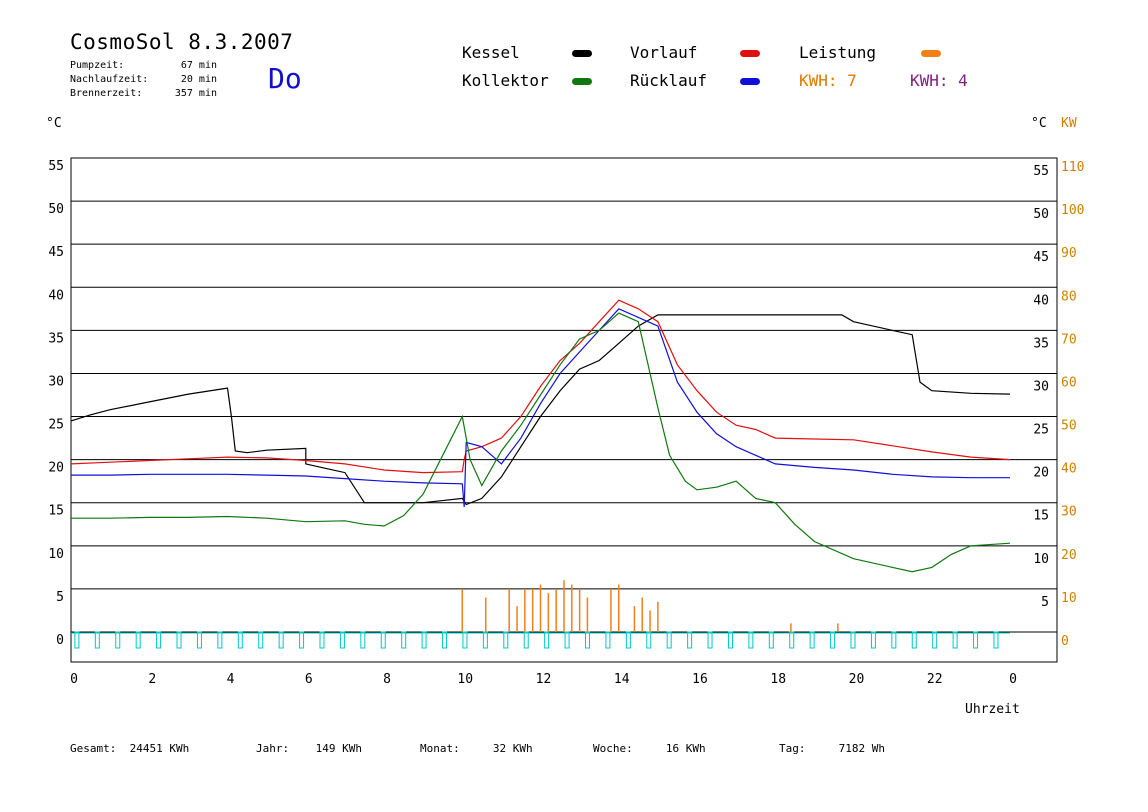 Image resolution: width=1148 pixels, height=812 pixels. I want to click on y-tick-label: 50, so click(56, 209).